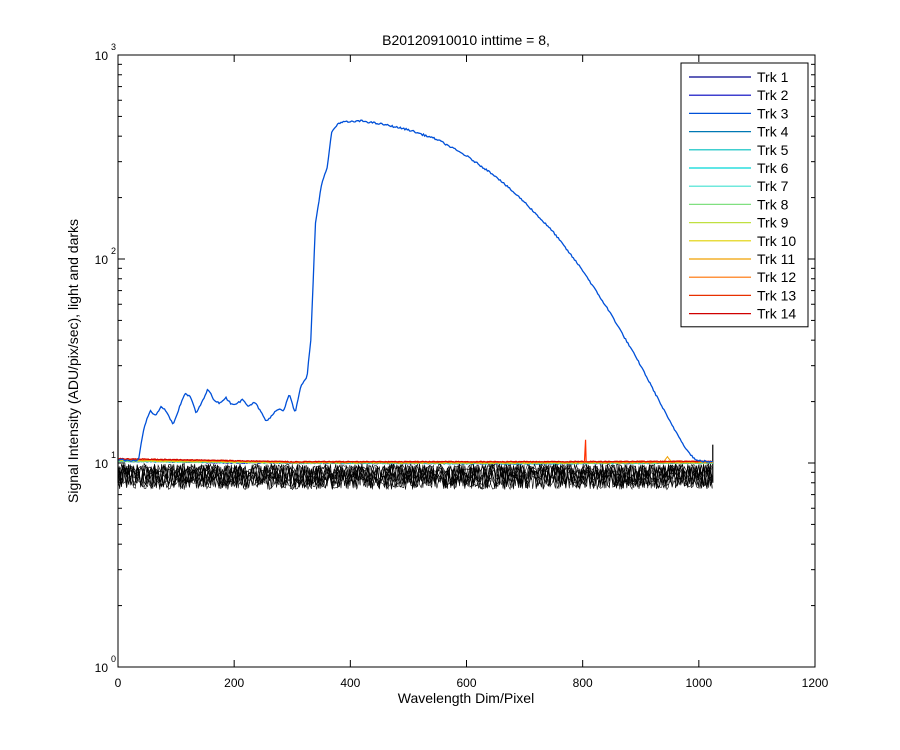  I want to click on x-tick-label: 200, so click(234, 683).